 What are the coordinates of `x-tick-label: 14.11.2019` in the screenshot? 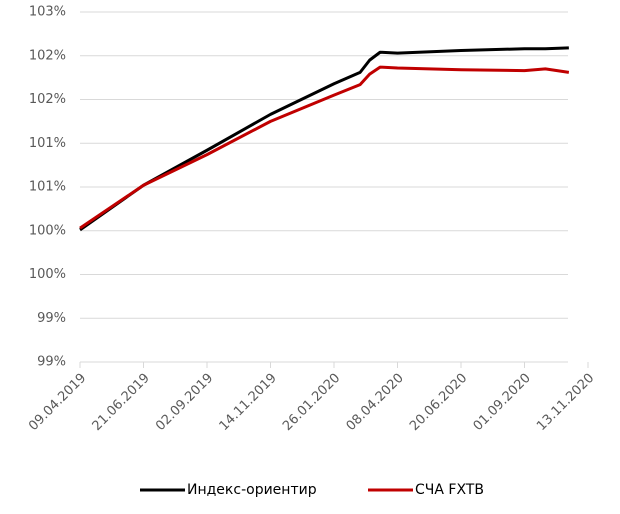 It's located at (248, 402).